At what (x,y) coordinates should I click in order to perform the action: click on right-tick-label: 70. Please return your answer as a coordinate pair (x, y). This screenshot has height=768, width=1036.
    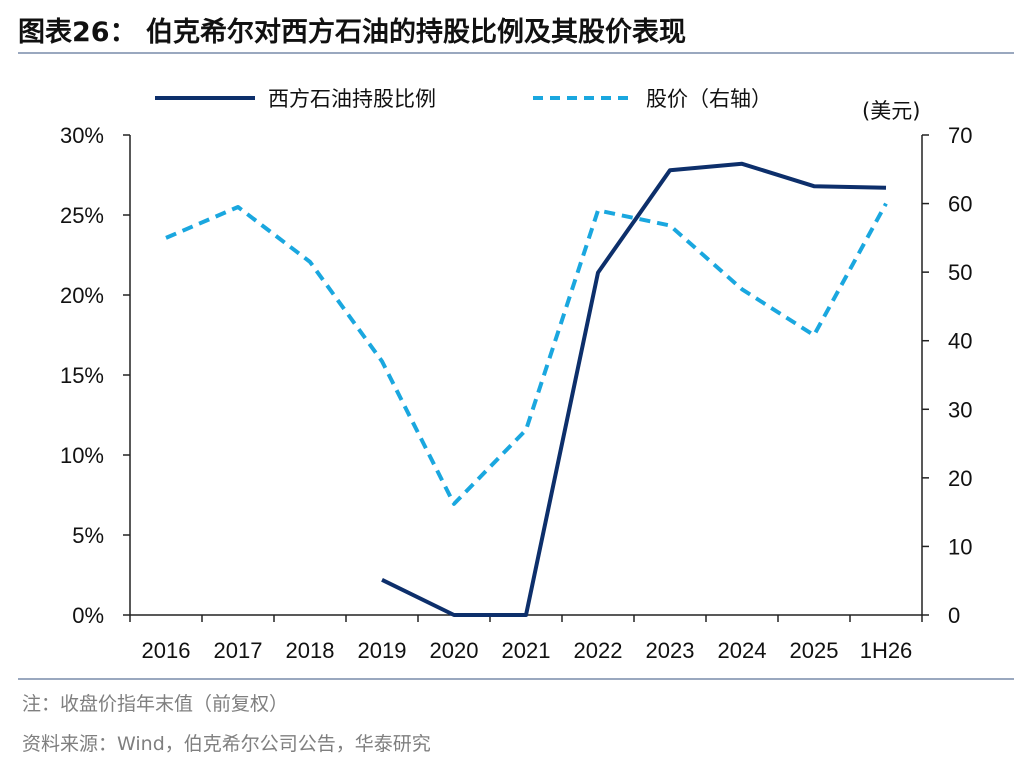
    Looking at the image, I should click on (960, 135).